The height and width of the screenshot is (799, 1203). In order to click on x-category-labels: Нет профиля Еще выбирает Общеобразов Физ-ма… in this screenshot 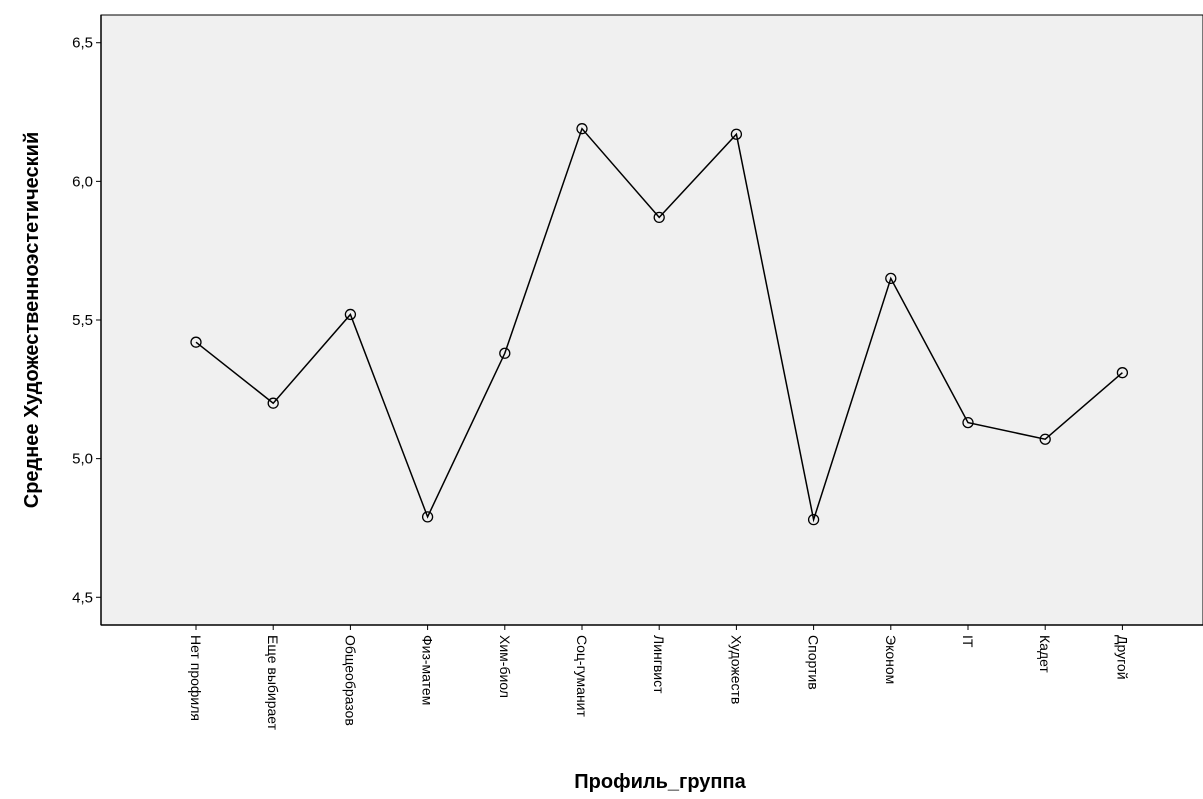, I will do `click(659, 678)`.